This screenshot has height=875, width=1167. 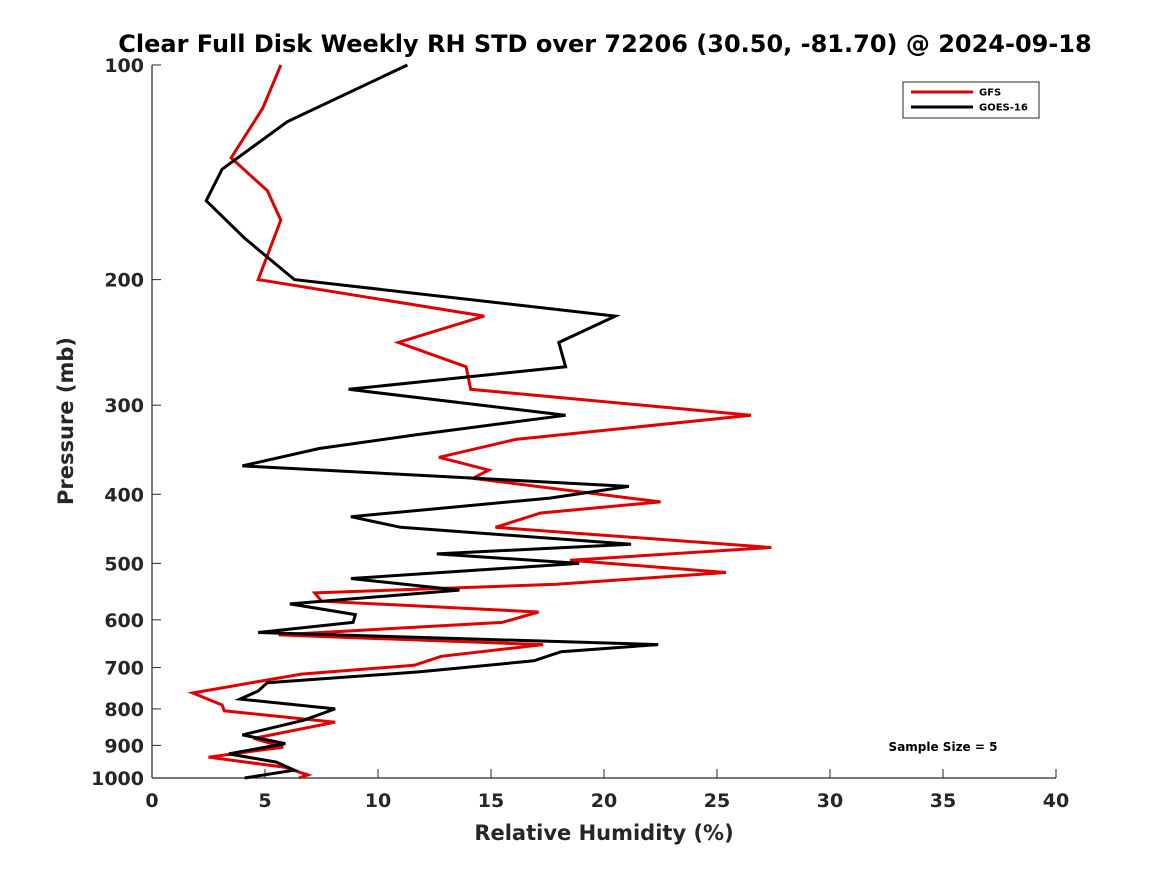 I want to click on y-ticks: 100 200 300 400 500 600 700 800 900 1000, so click(x=126, y=422).